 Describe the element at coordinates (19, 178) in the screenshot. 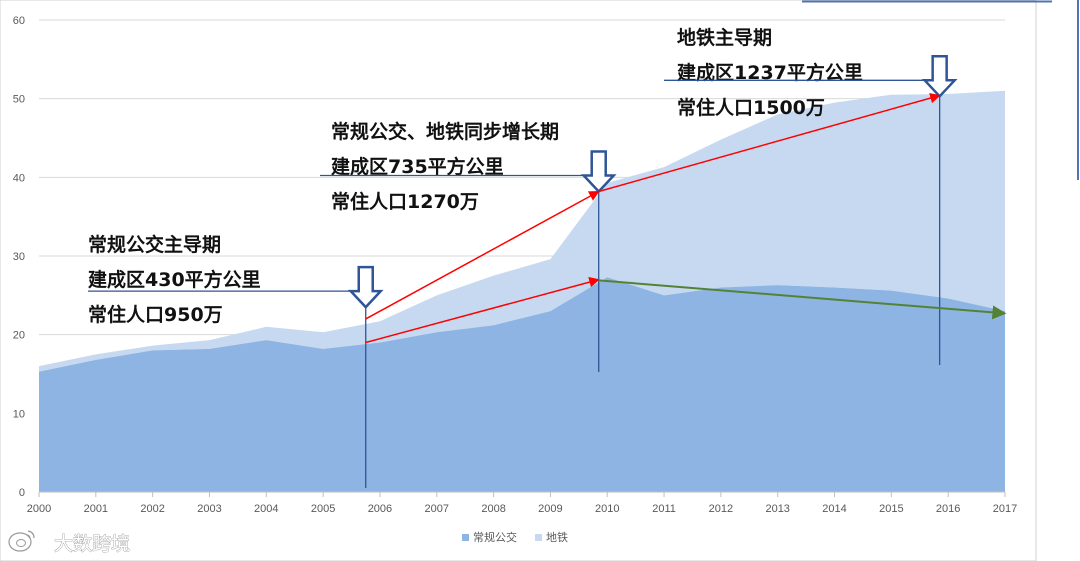

I see `y-tick-label: 40` at that location.